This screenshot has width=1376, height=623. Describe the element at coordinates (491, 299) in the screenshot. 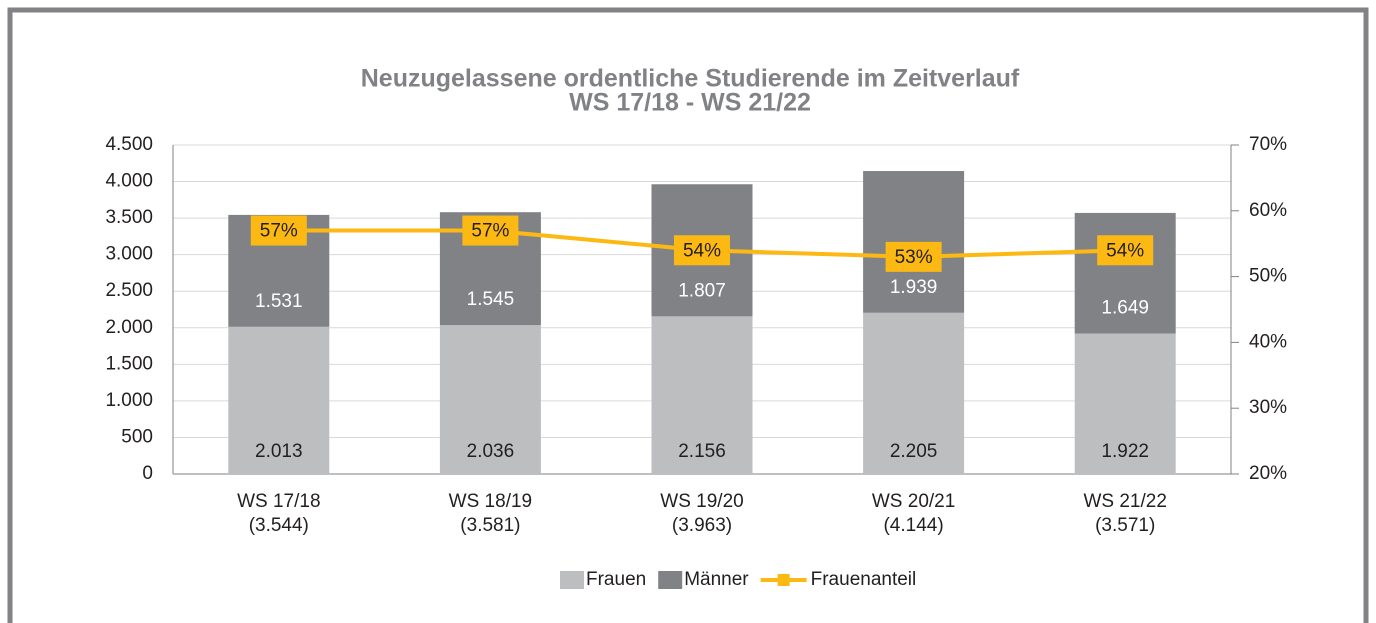

I see `value-label: 1.545` at that location.